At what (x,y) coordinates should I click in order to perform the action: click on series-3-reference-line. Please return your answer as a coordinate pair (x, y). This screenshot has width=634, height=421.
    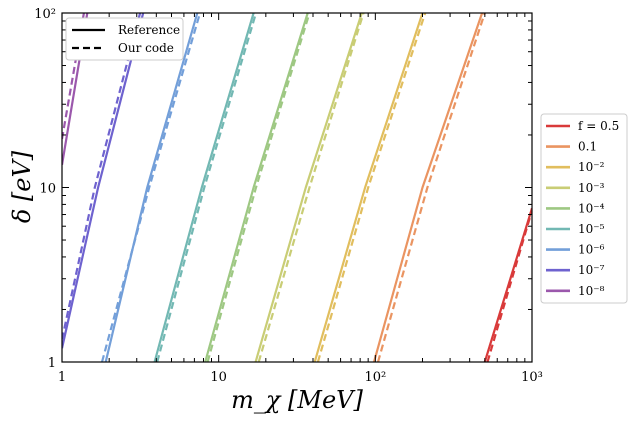
    Looking at the image, I should click on (308, 187).